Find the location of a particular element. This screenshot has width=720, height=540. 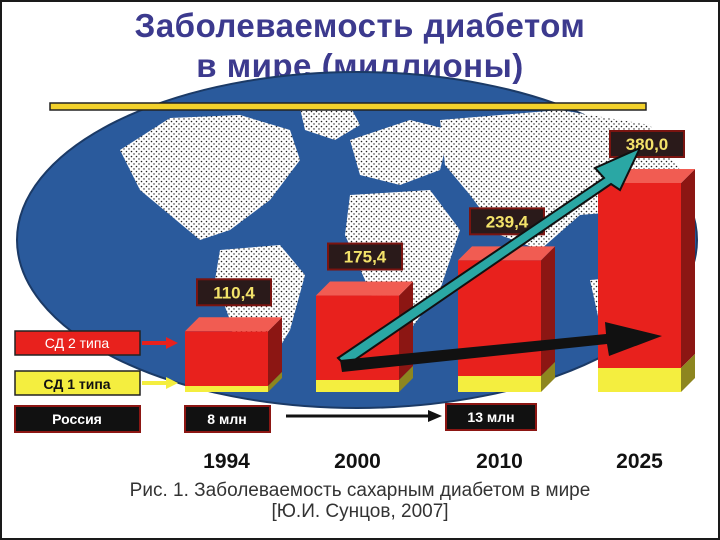

bar-type1-2000 is located at coordinates (357, 386).